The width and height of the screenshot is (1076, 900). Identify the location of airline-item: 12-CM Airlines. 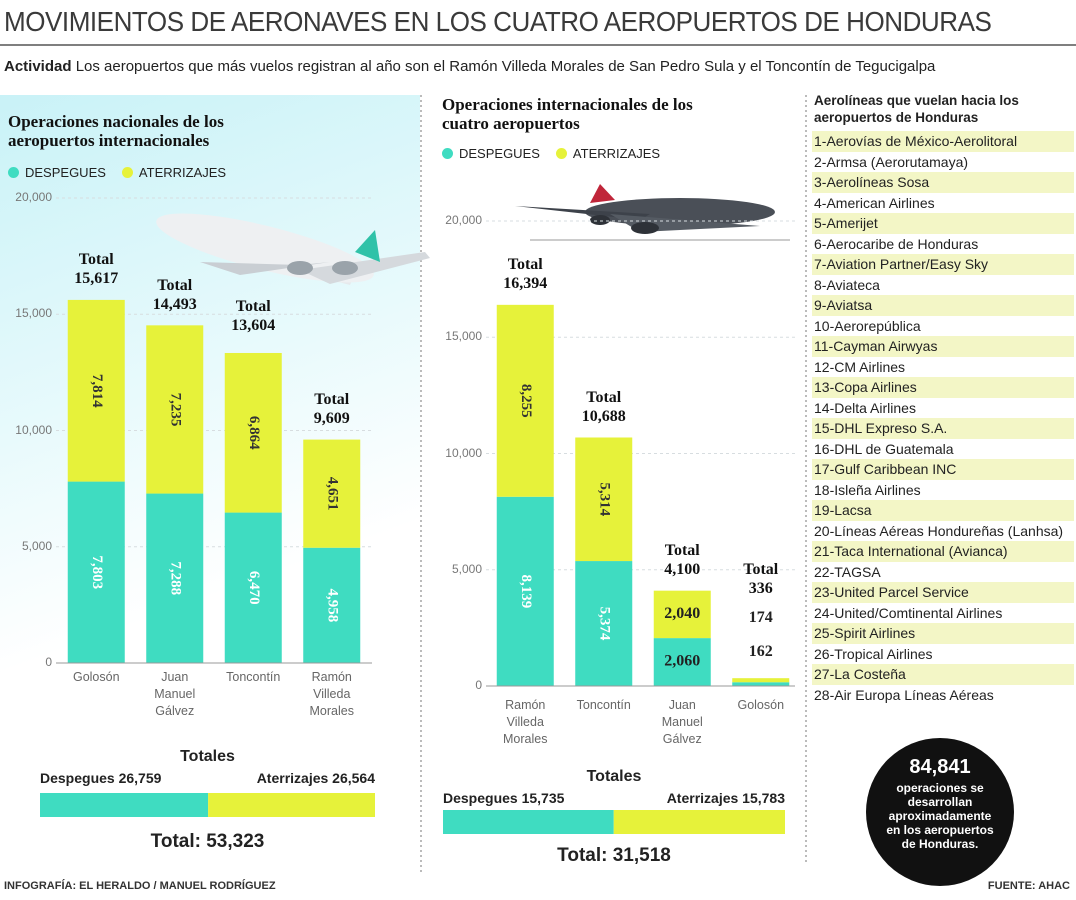
(860, 366).